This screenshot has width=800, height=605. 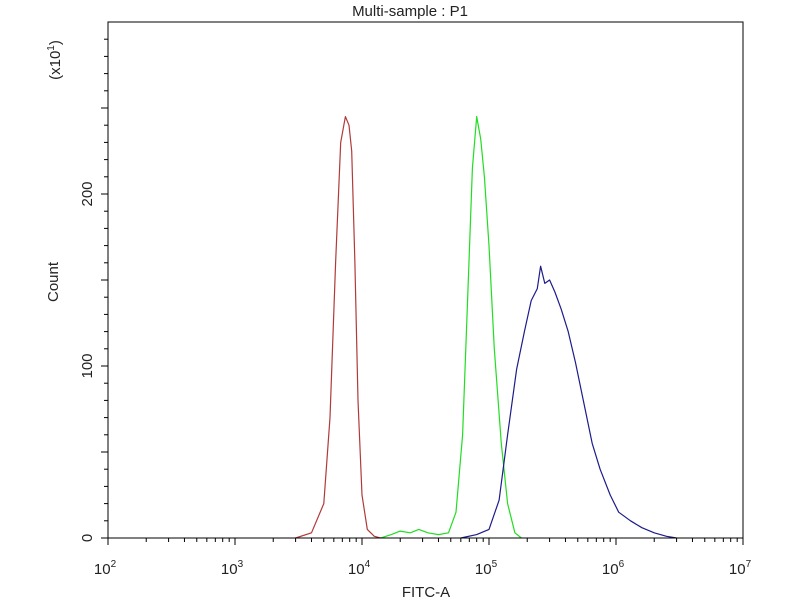 I want to click on y-tick-label: 100, so click(x=87, y=365).